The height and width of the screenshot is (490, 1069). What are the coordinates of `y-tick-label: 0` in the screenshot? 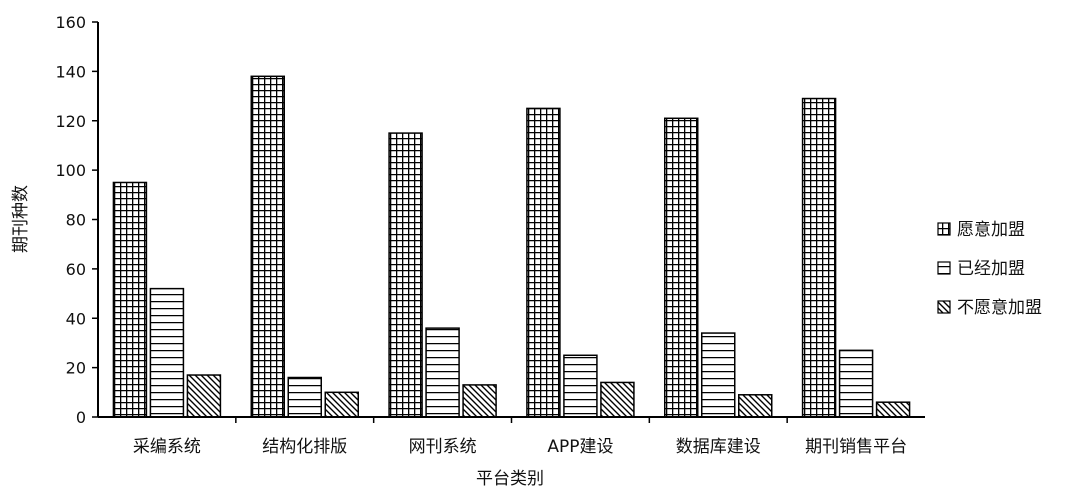 It's located at (81, 417).